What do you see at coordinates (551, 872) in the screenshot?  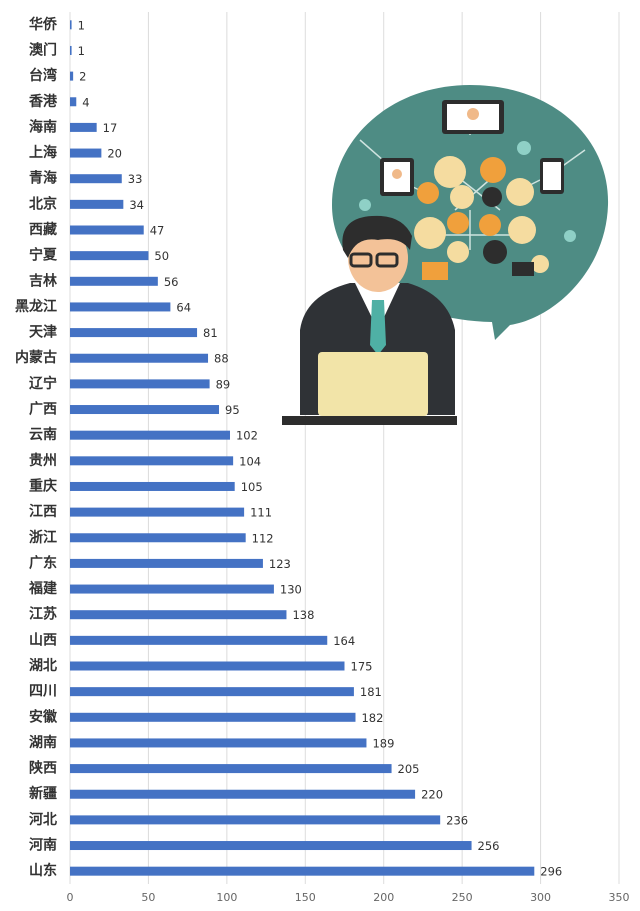 I see `value-label: 296` at bounding box center [551, 872].